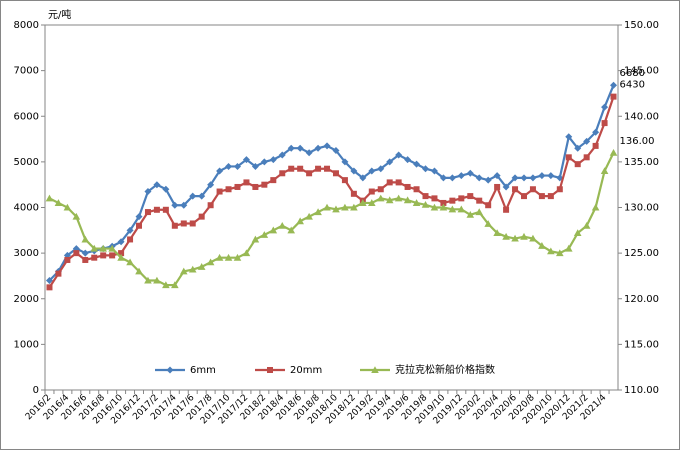 Image resolution: width=680 pixels, height=450 pixels. What do you see at coordinates (641, 116) in the screenshot?
I see `y2-tick-label: 140.00` at bounding box center [641, 116].